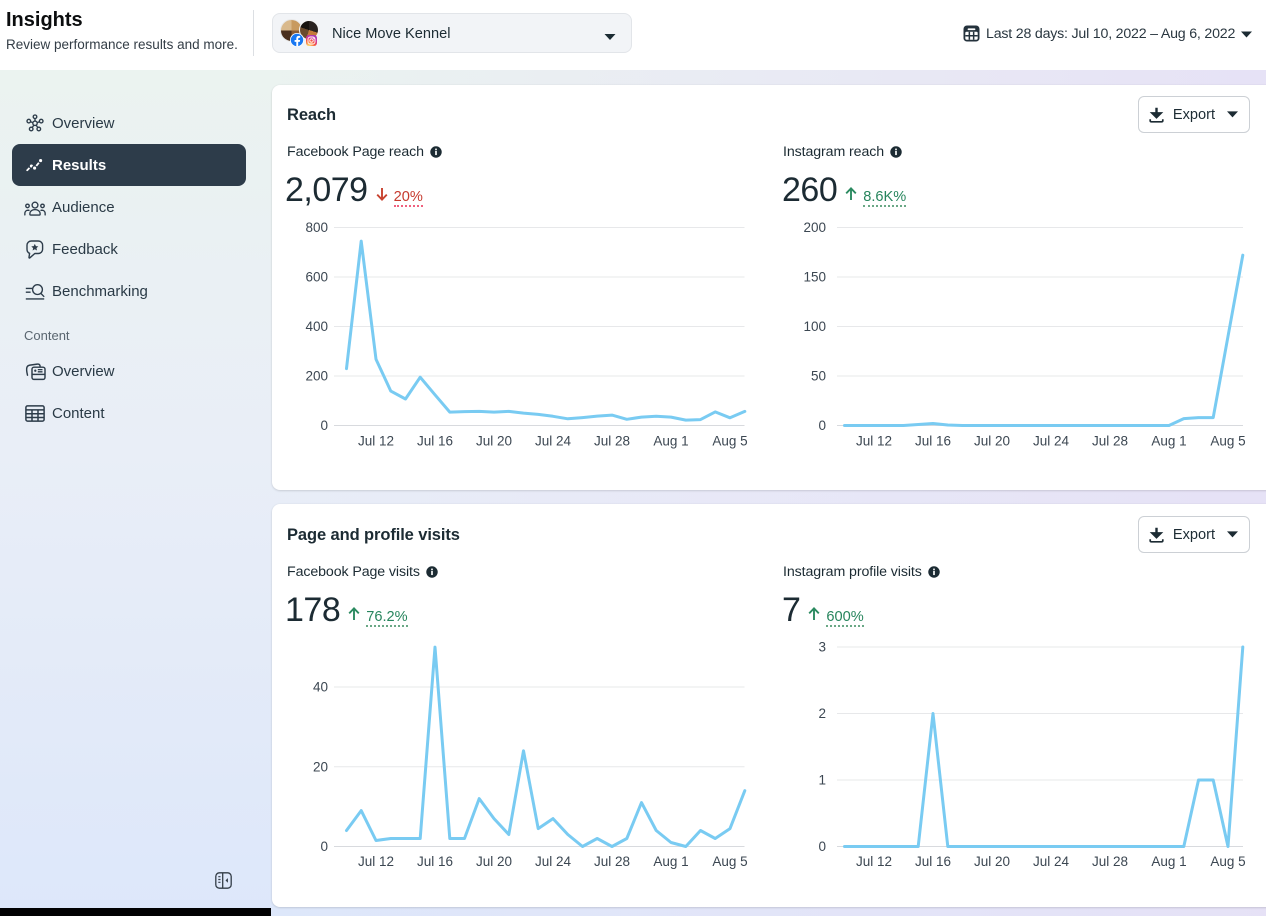 This screenshot has height=916, width=1266. What do you see at coordinates (822, 780) in the screenshot?
I see `svg-text: 1` at bounding box center [822, 780].